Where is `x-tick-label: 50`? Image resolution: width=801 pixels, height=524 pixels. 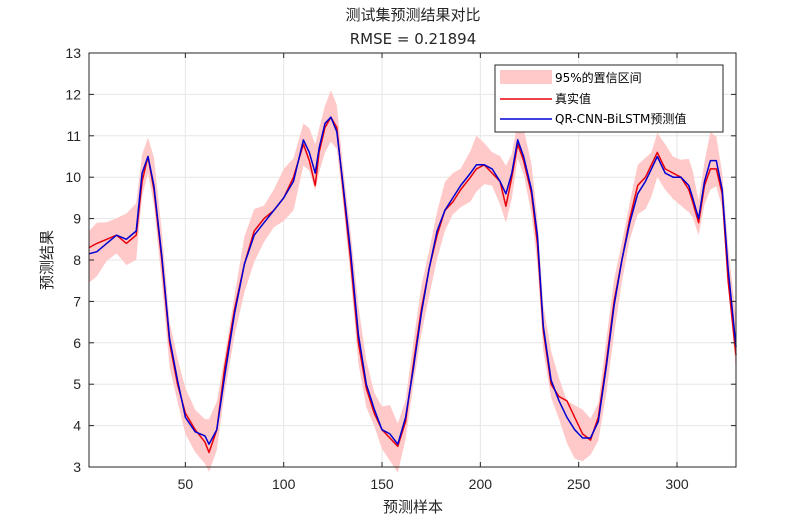 x-tick-label: 50 is located at coordinates (186, 484).